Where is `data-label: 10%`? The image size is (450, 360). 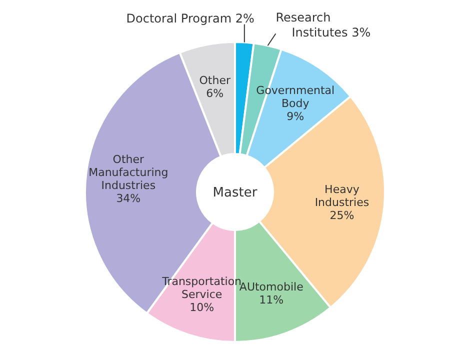
data-label: 10% is located at coordinates (202, 307).